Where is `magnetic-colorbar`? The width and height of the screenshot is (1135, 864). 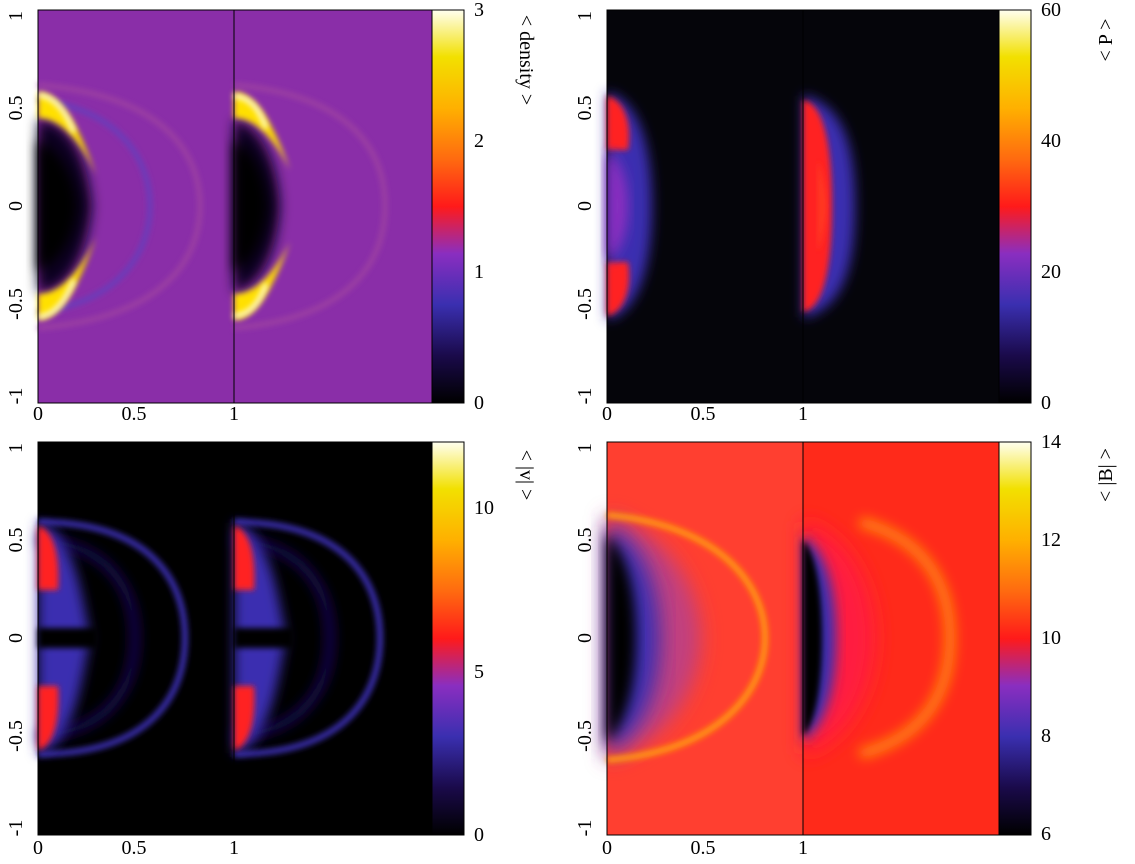 magnetic-colorbar is located at coordinates (1015, 638).